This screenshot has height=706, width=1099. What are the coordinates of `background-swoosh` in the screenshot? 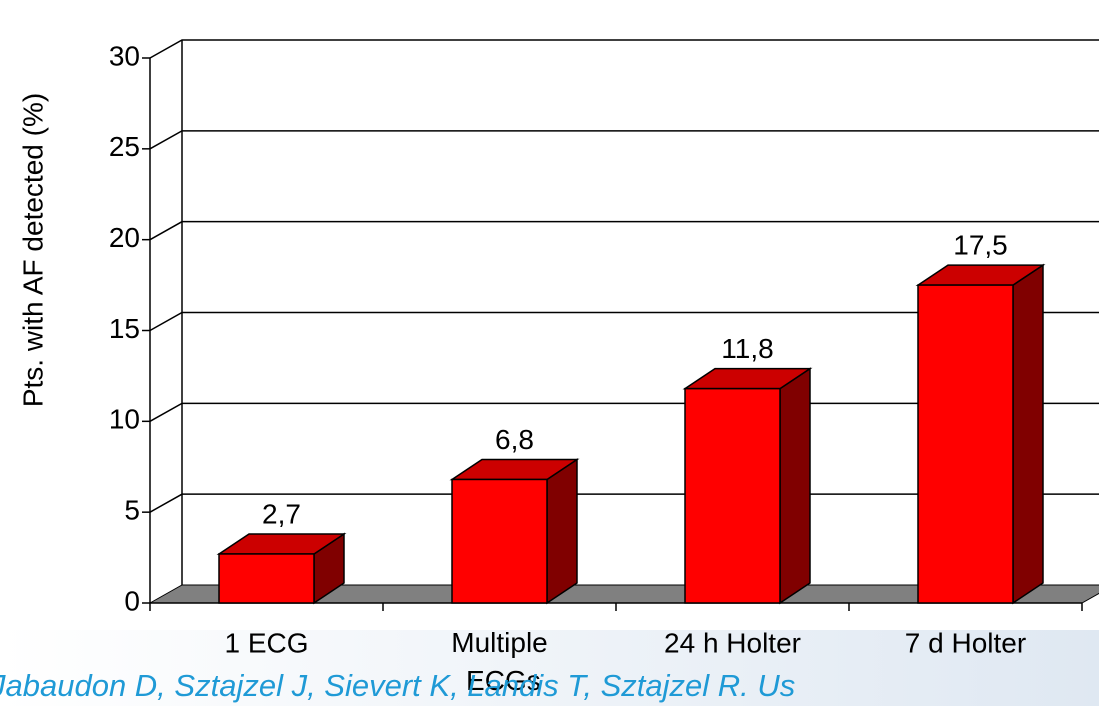 It's located at (549, 668).